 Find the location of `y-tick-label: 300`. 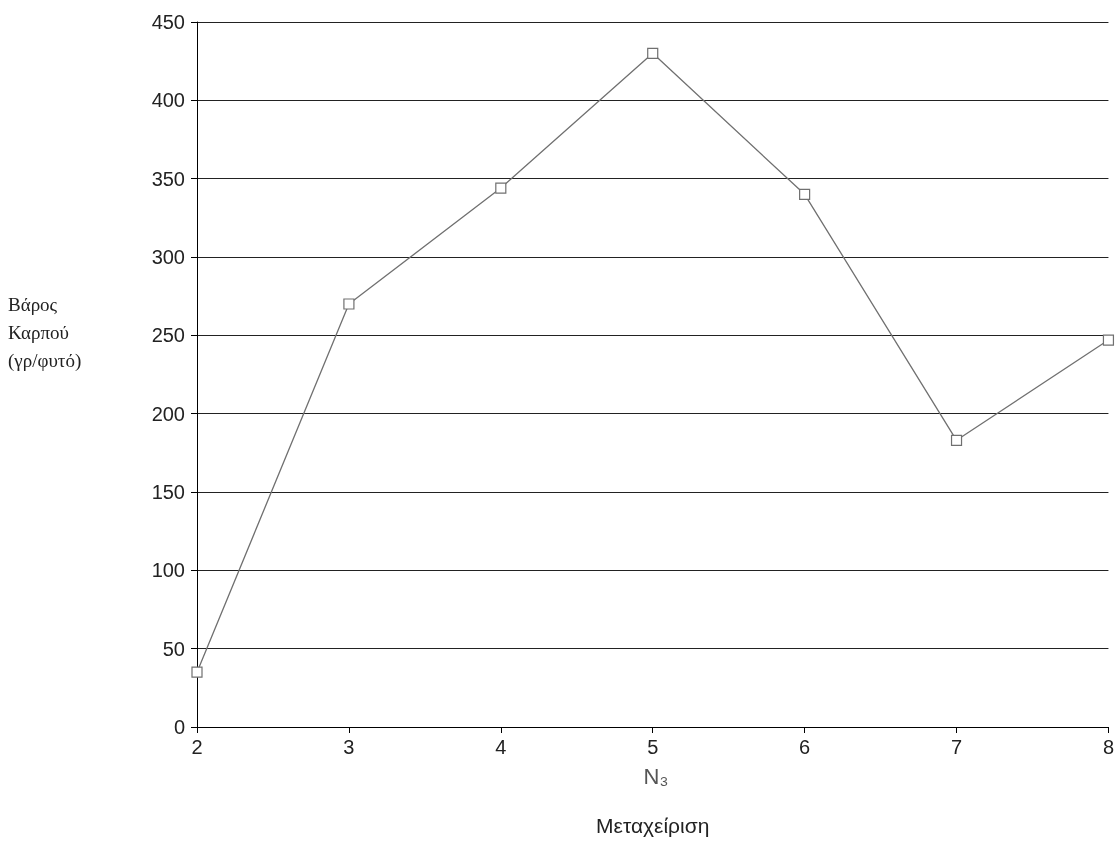

y-tick-label: 300 is located at coordinates (168, 257).